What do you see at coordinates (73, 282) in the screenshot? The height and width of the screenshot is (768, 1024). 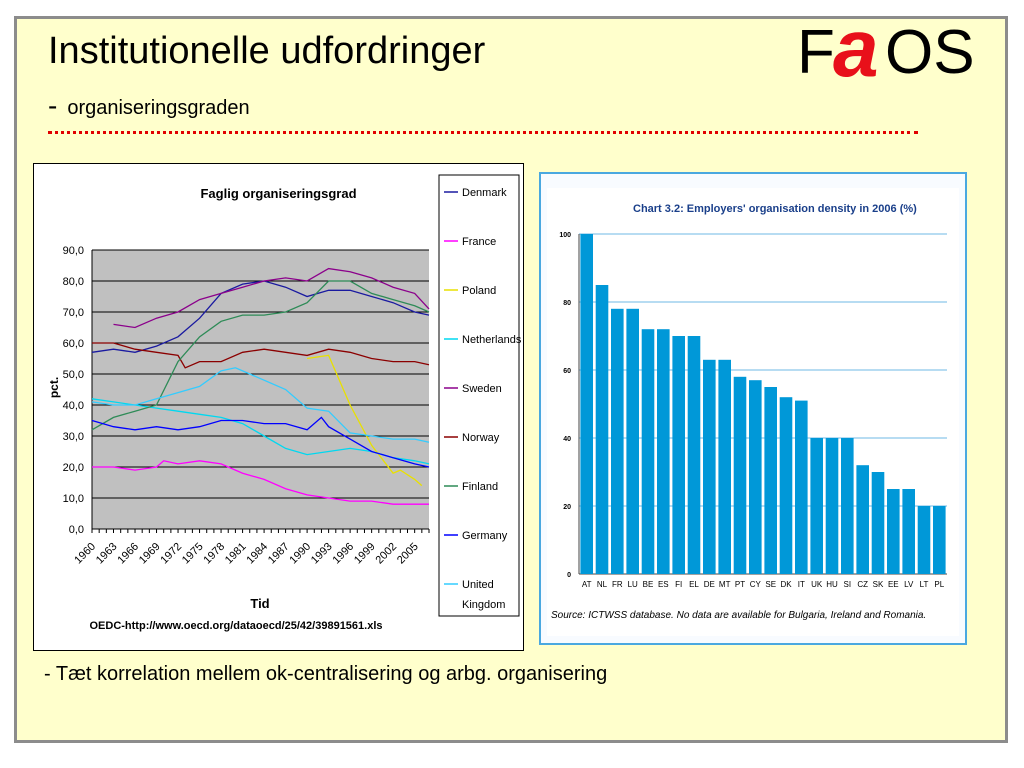 I see `y-tick-label: 80,0` at bounding box center [73, 282].